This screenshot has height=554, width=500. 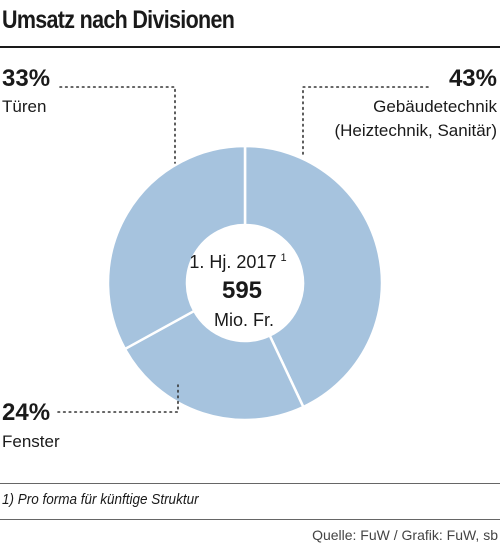 I want to click on footnote: 1) Pro forma für künftige Struktur, so click(x=100, y=499).